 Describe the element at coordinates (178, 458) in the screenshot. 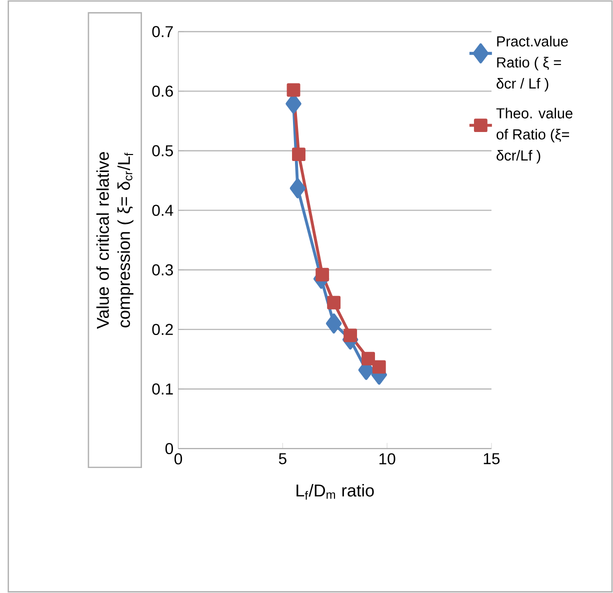

I see `x-tick-label: 0` at that location.